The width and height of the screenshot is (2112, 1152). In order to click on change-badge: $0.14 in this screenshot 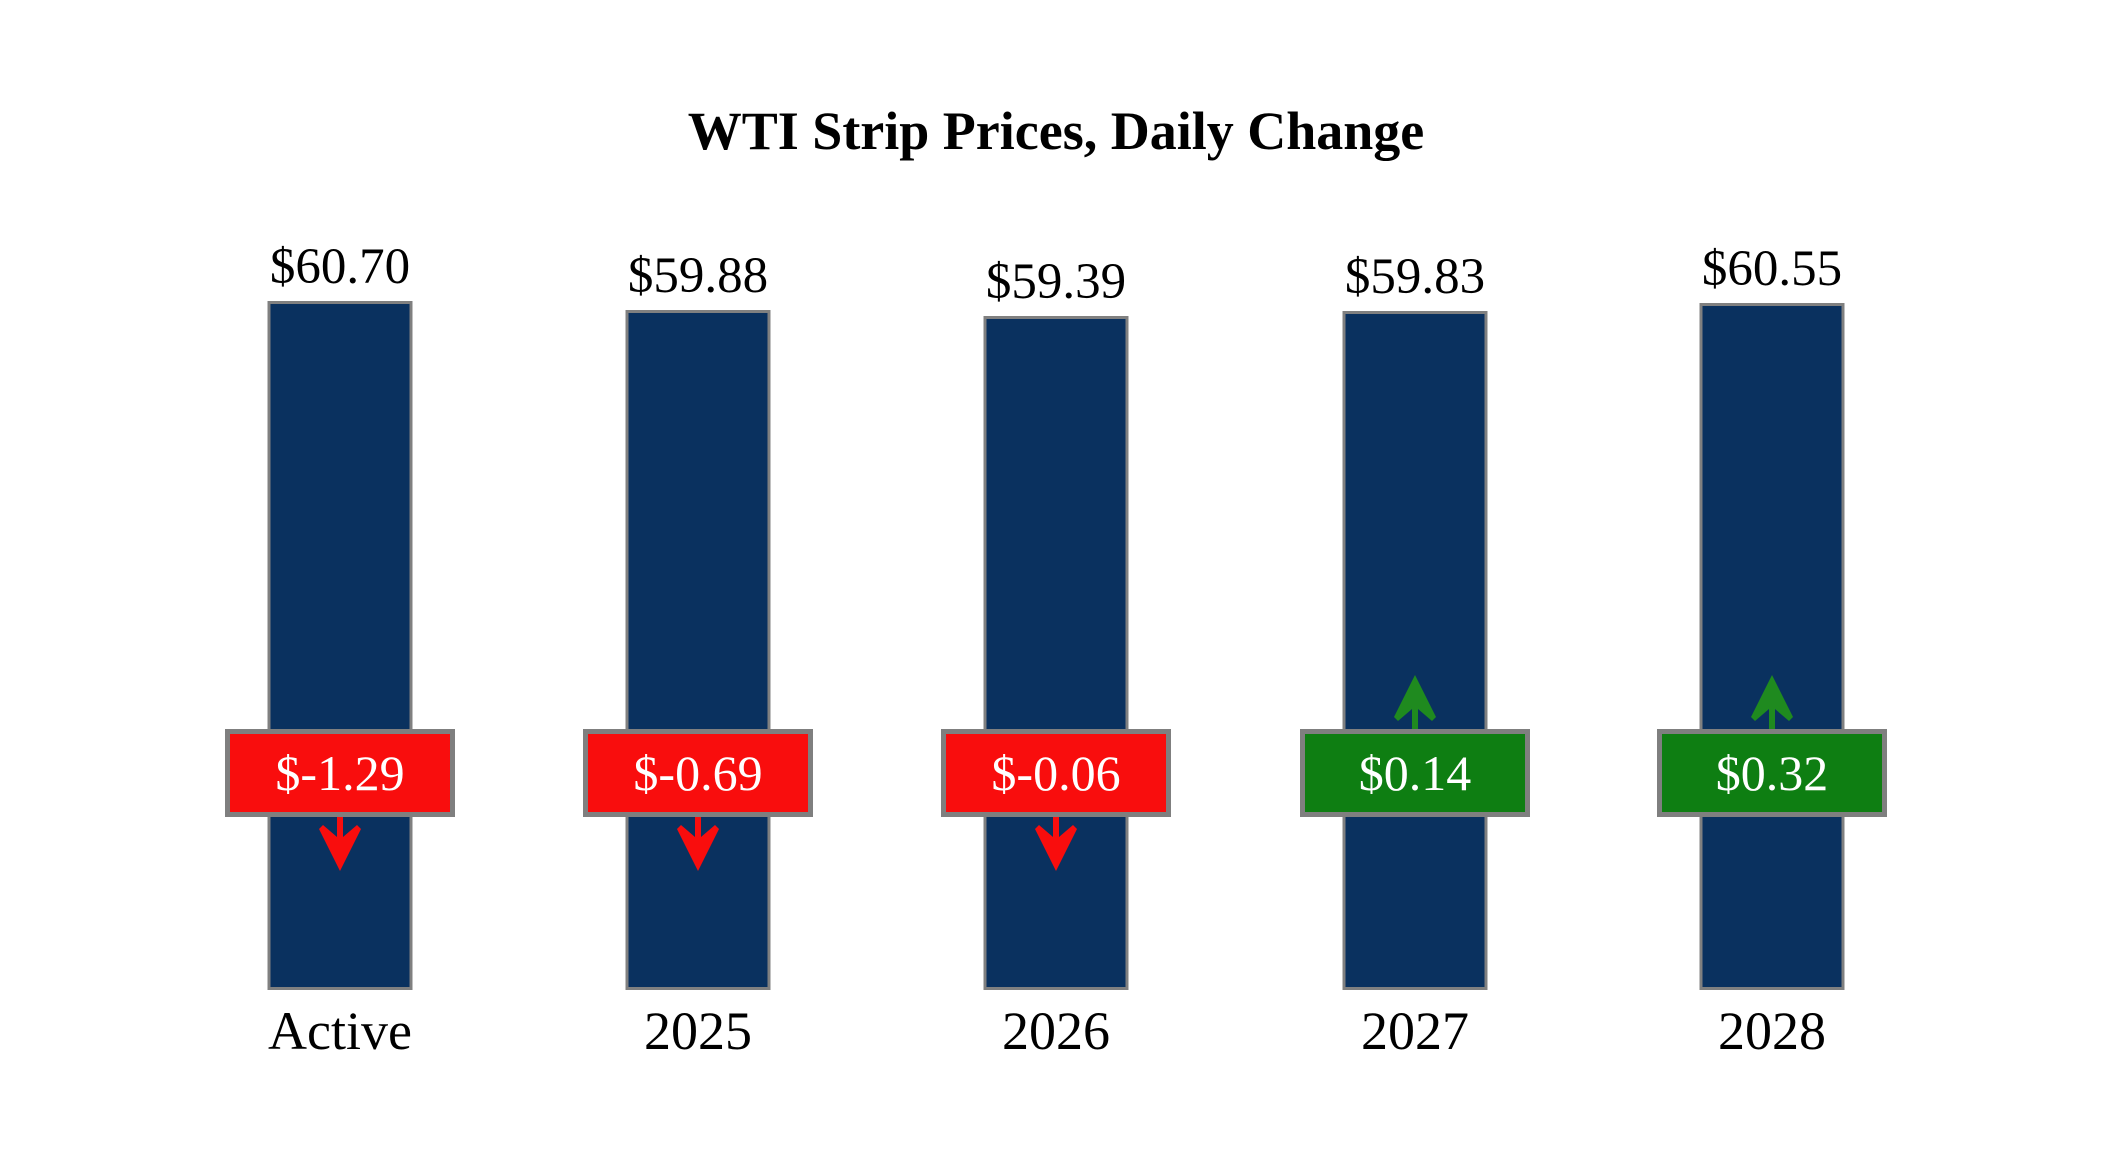, I will do `click(1415, 773)`.